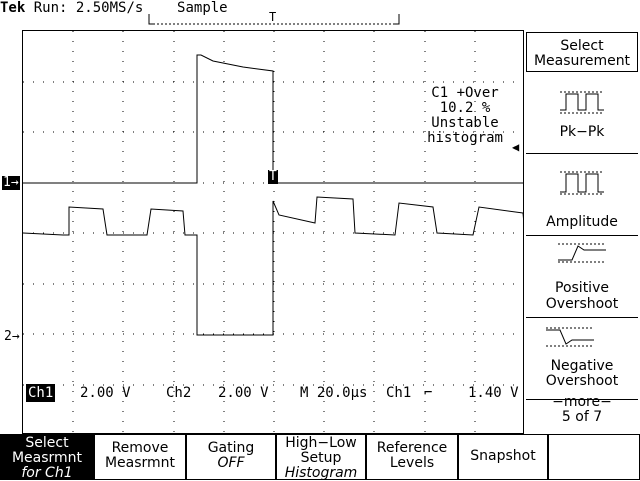  What do you see at coordinates (582, 61) in the screenshot?
I see `side-title-line2: Measurement` at bounding box center [582, 61].